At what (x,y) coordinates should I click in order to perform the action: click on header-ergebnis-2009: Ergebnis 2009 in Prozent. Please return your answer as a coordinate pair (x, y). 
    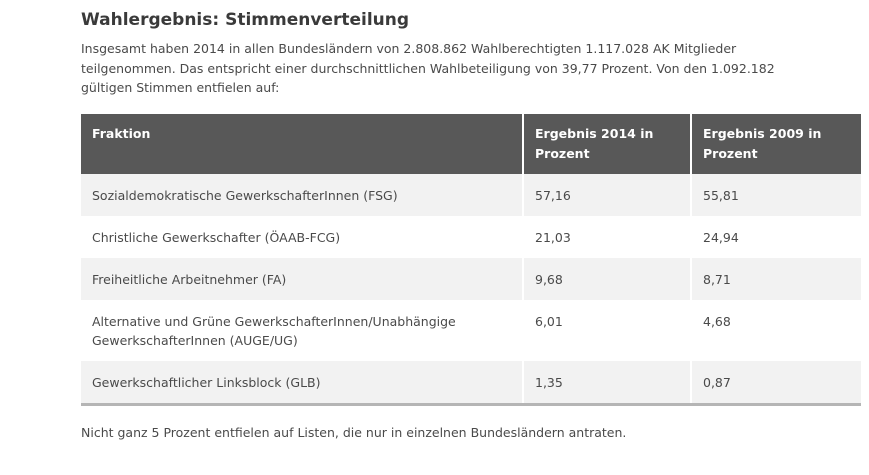
    Looking at the image, I should click on (776, 143).